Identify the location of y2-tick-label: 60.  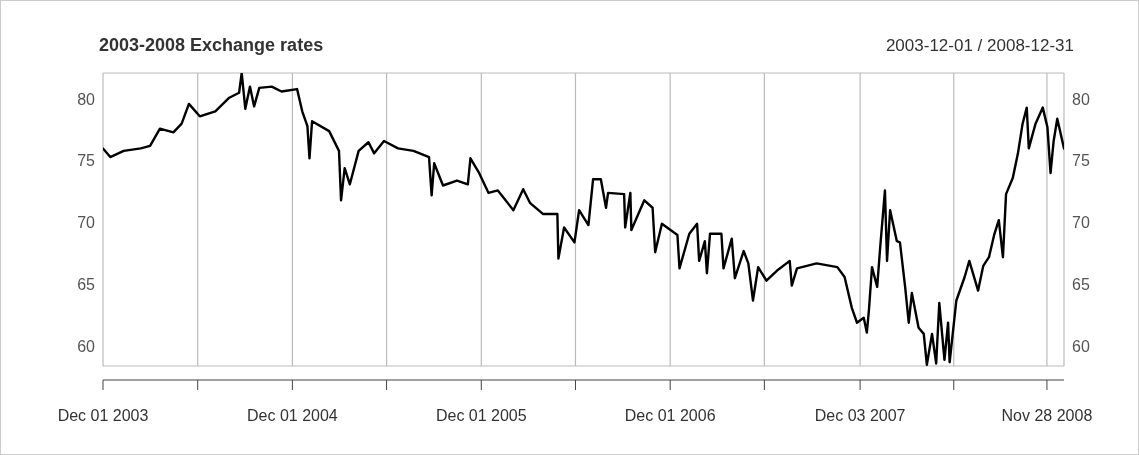
(1081, 346).